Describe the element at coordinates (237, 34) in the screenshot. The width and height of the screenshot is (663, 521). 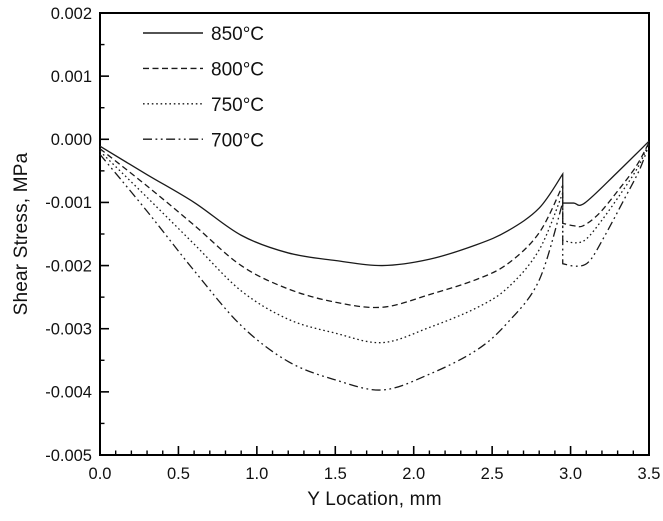
I see `legend-label-850c: 850°C` at that location.